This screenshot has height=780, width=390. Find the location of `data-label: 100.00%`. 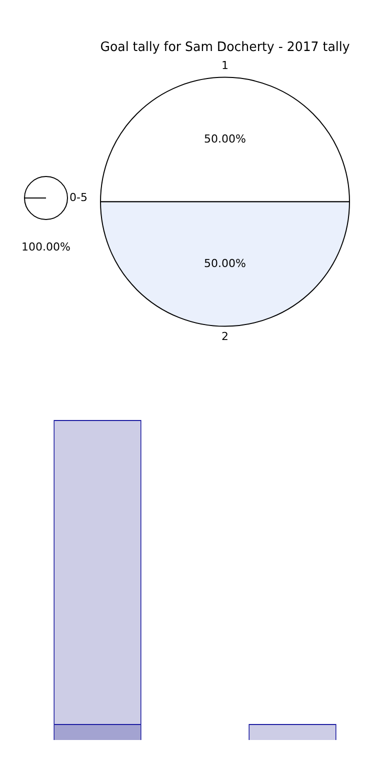

data-label: 100.00% is located at coordinates (46, 247).